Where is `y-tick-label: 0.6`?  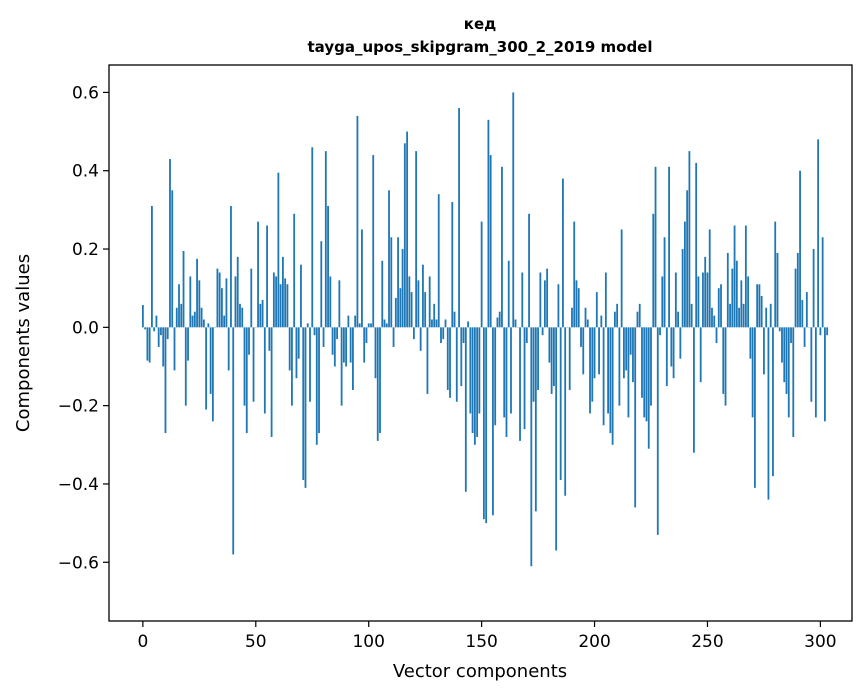 y-tick-label: 0.6 is located at coordinates (85, 93).